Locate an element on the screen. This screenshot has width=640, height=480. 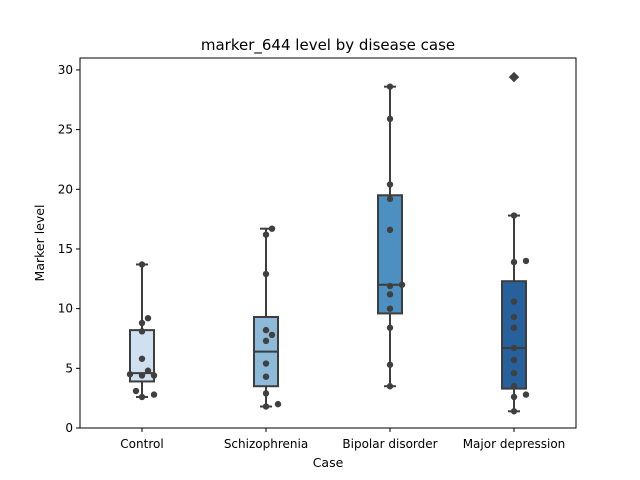
y-tick-label: 15 is located at coordinates (65, 249).